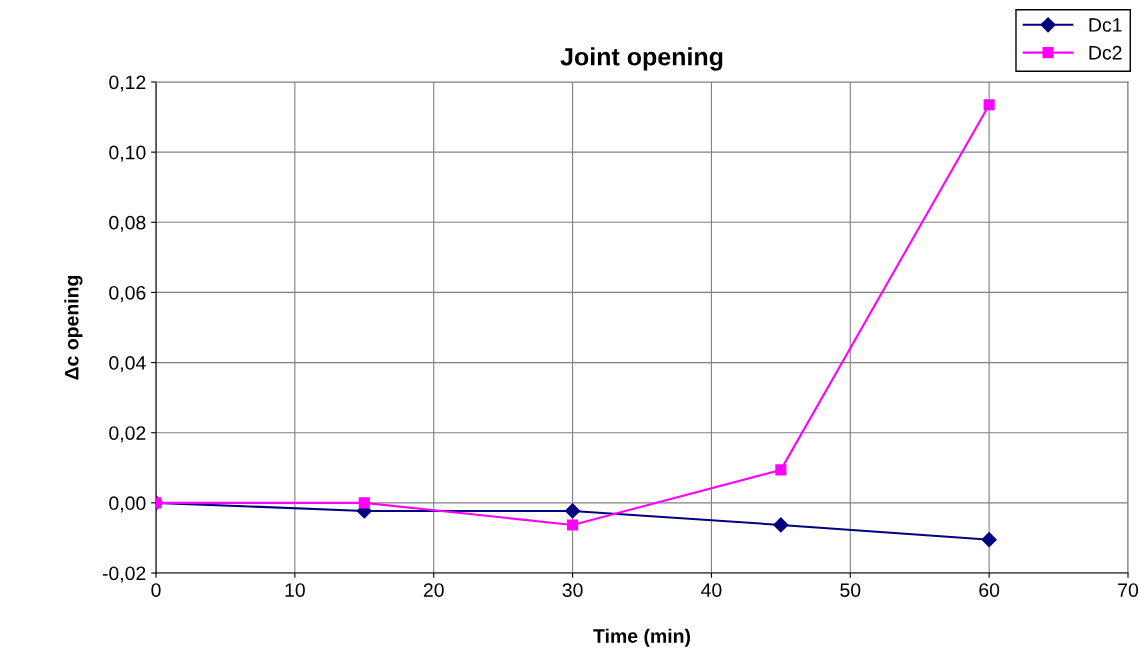 The image size is (1140, 661). Describe the element at coordinates (127, 153) in the screenshot. I see `y-tick-label: 0,10` at that location.